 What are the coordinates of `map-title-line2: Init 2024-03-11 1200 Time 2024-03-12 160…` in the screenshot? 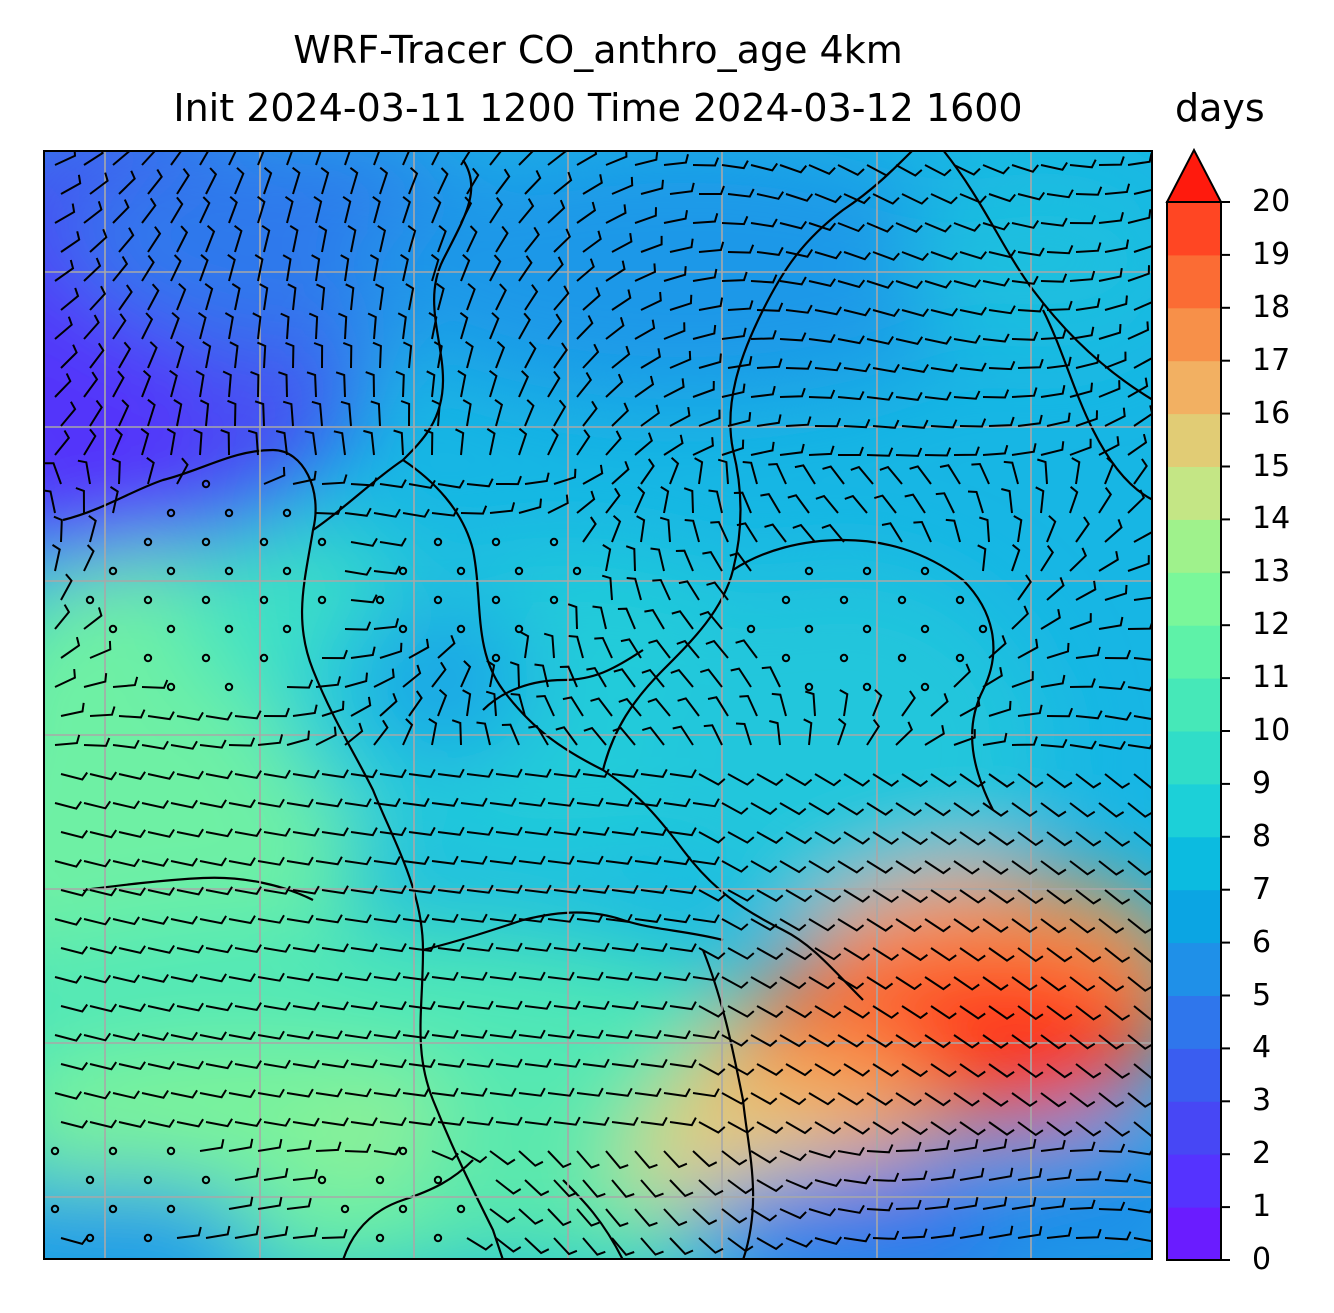 It's located at (598, 108).